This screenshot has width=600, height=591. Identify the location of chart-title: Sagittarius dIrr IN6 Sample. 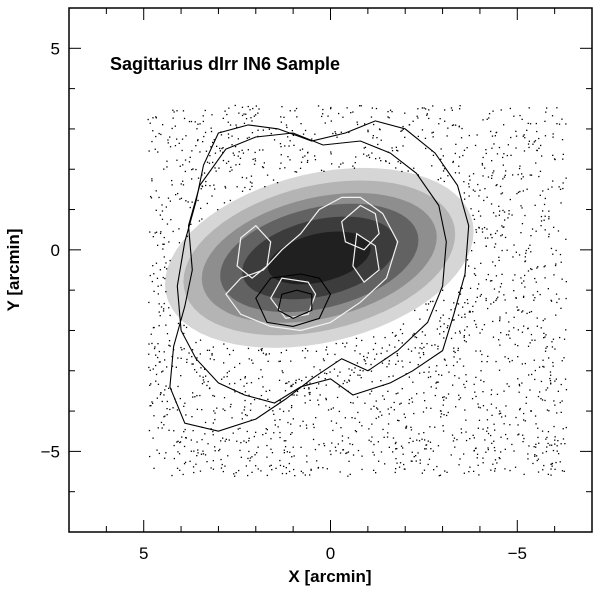
(225, 64).